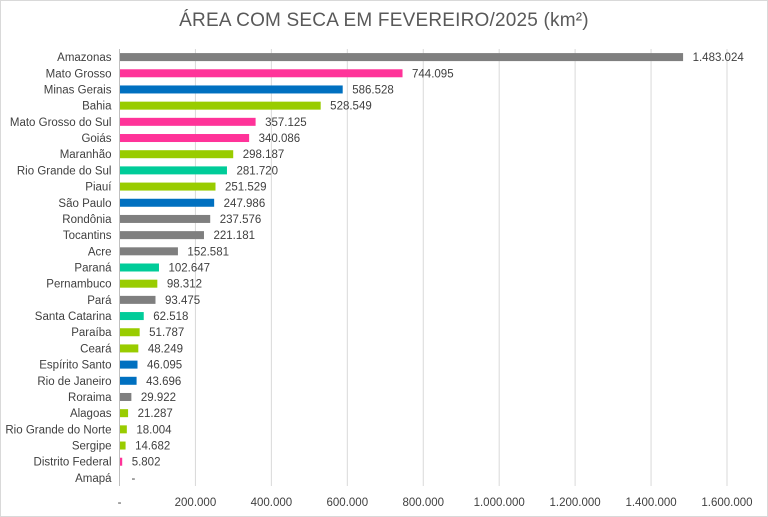  Describe the element at coordinates (351, 107) in the screenshot. I see `data-label: 528.549` at that location.